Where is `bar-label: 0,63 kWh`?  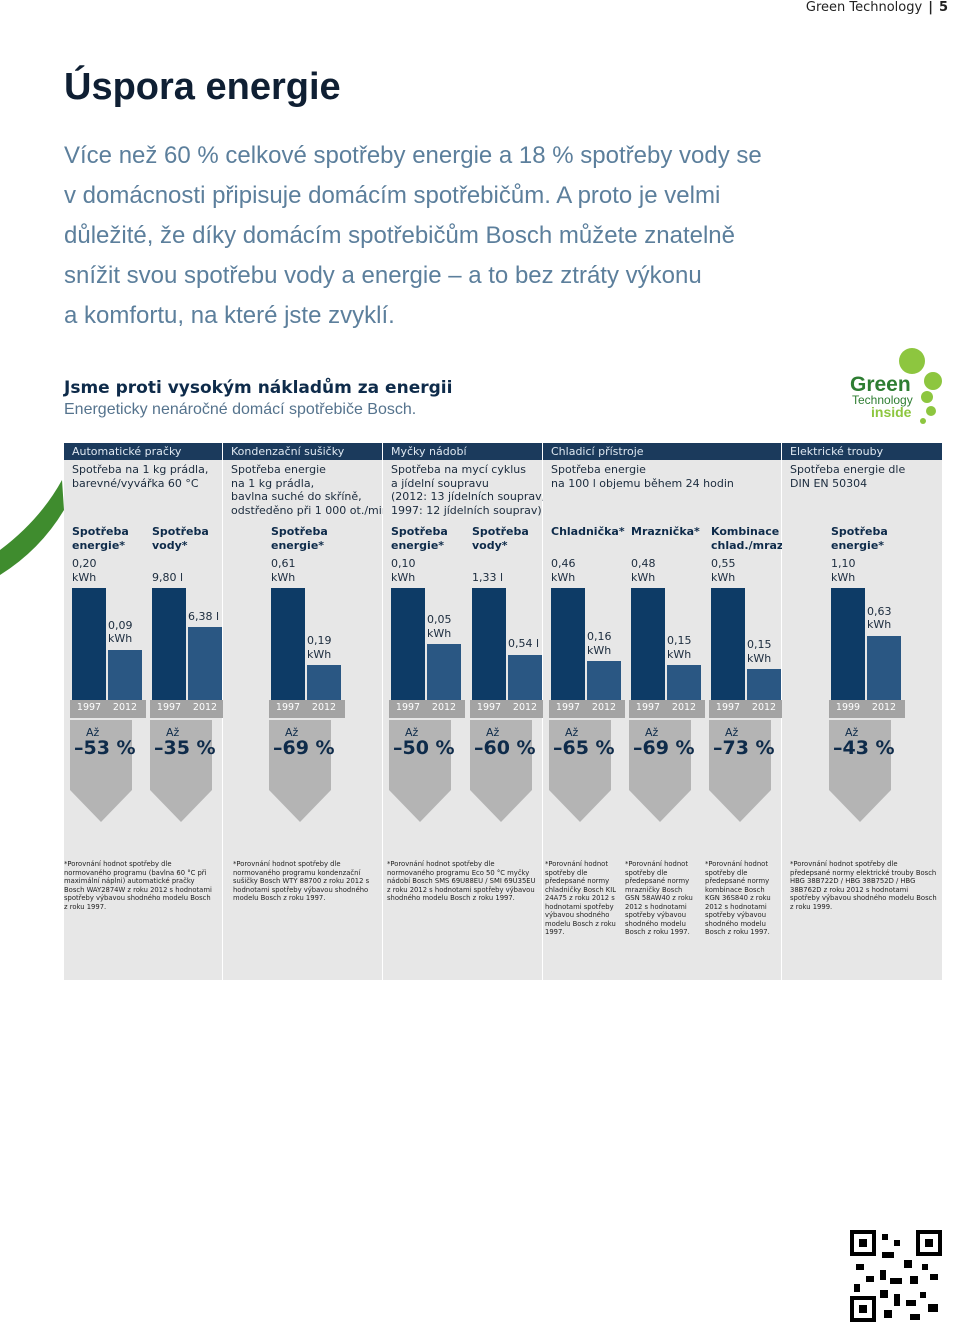
bar-label: 0,63 kWh is located at coordinates (879, 618).